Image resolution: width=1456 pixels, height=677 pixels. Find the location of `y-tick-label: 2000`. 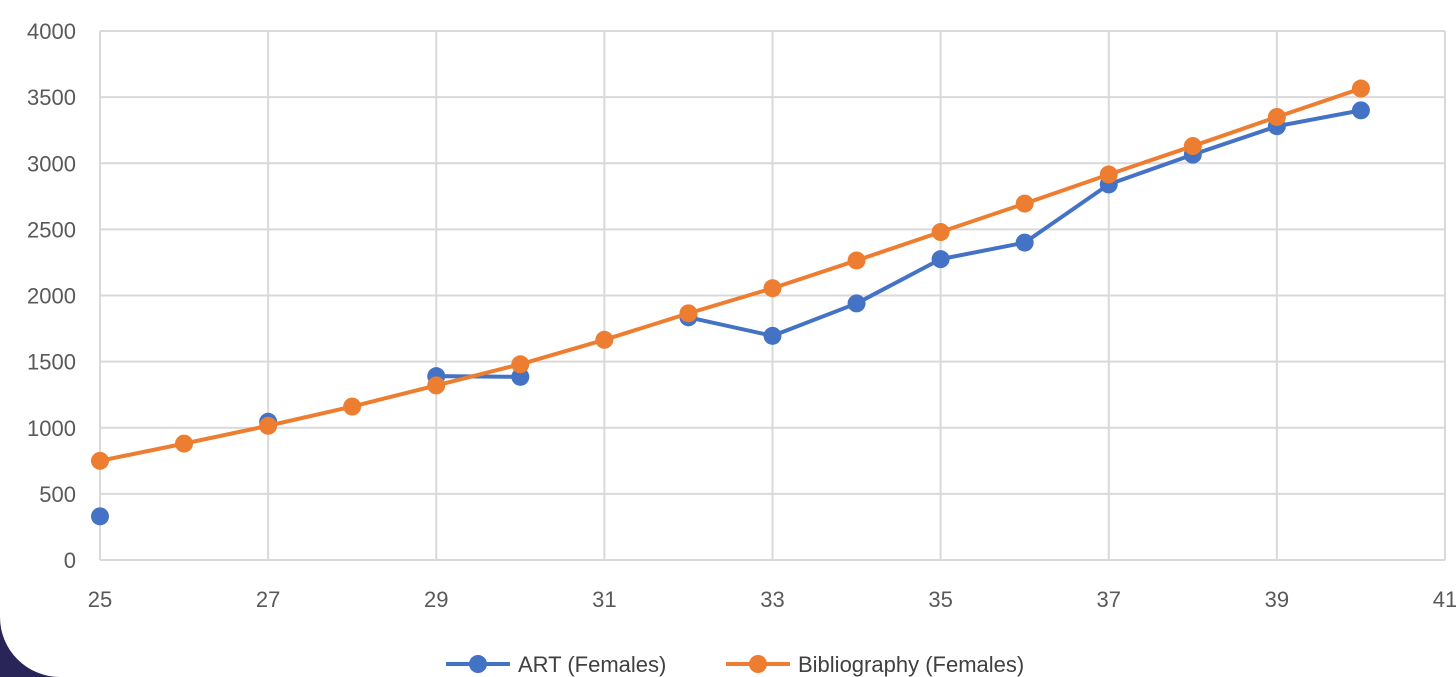

y-tick-label: 2000 is located at coordinates (51, 296).